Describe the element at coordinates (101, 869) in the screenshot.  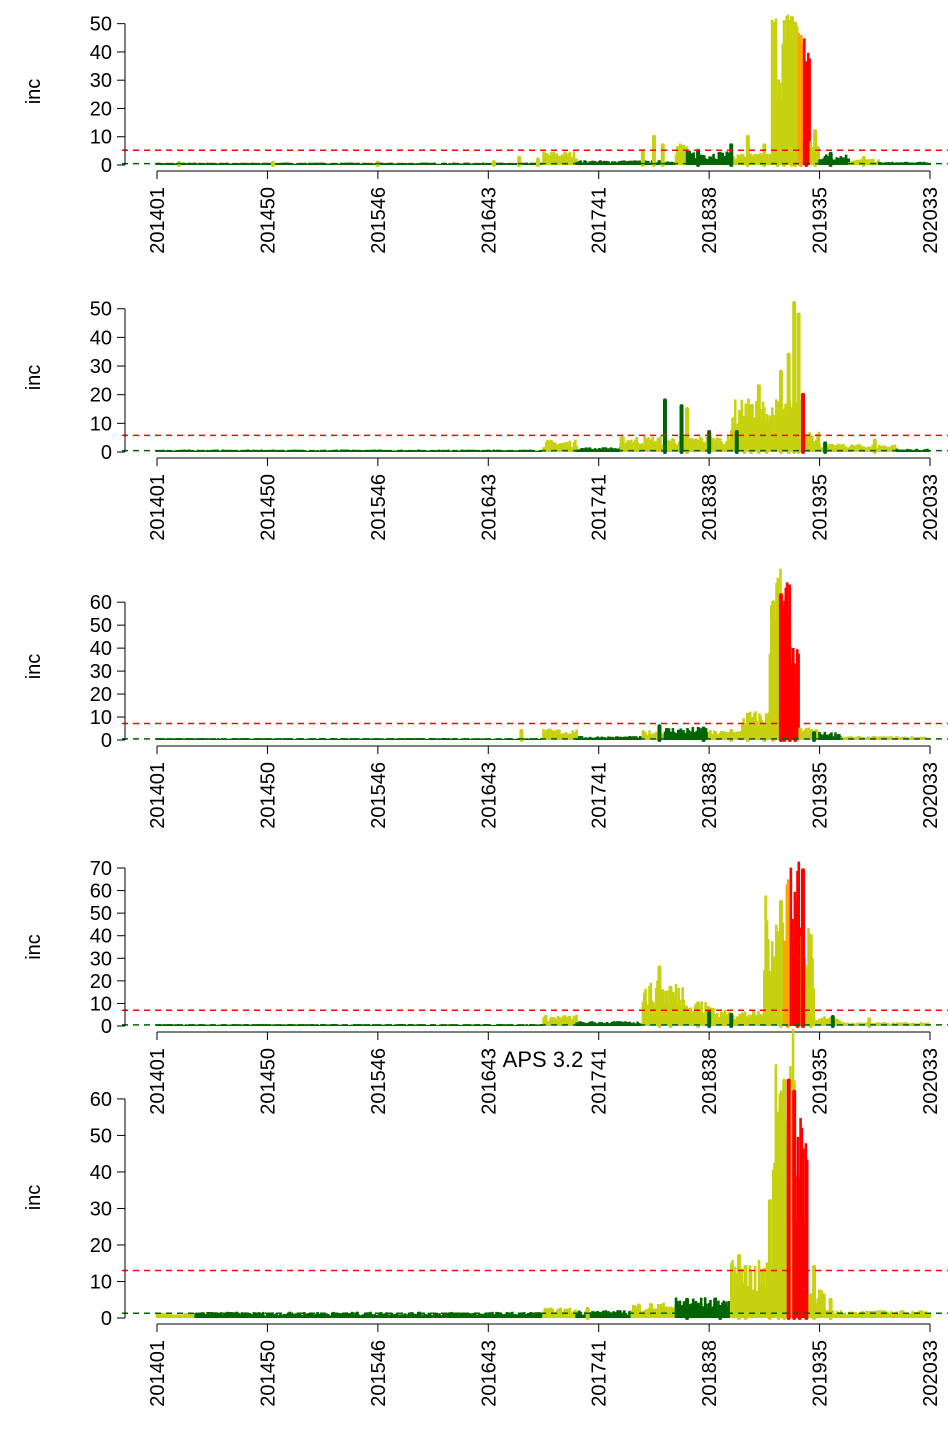
I see `y-tick-label: 70` at that location.